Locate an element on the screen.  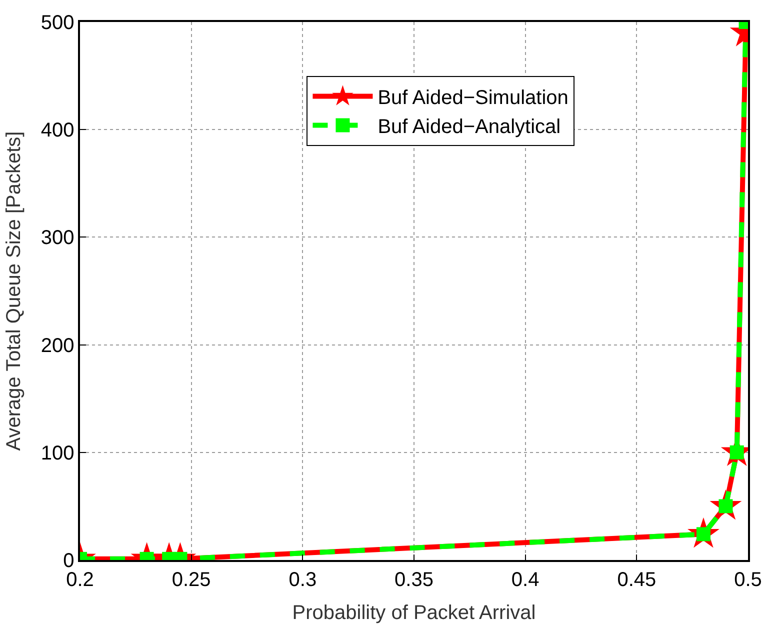
x-tick-label: 0.25 is located at coordinates (191, 579).